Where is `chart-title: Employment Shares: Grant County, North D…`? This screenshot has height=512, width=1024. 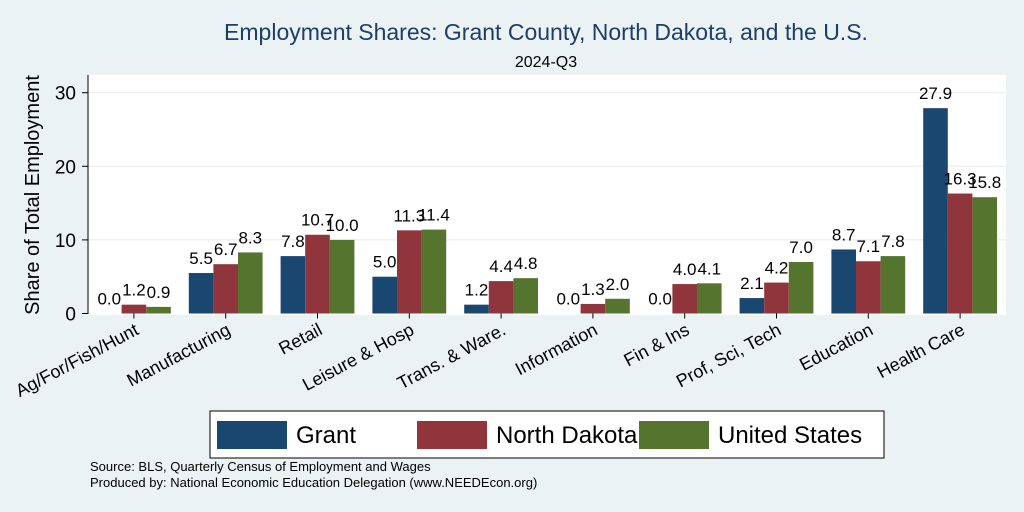 chart-title: Employment Shares: Grant County, North D… is located at coordinates (546, 32).